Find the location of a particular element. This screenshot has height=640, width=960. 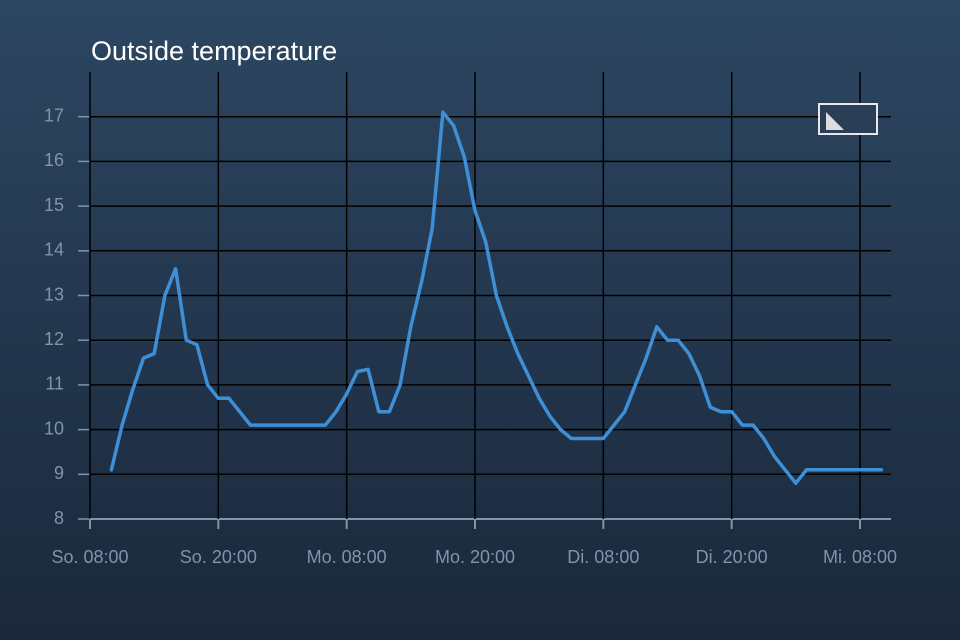

y-tick-label: 16 is located at coordinates (54, 160).